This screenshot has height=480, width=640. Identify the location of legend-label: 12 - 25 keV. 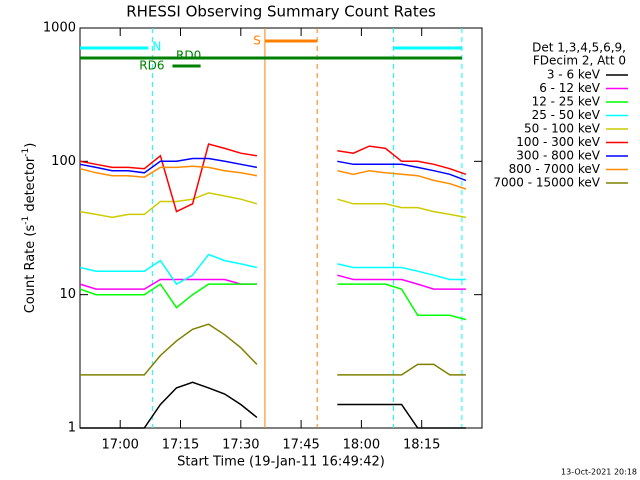
(566, 102).